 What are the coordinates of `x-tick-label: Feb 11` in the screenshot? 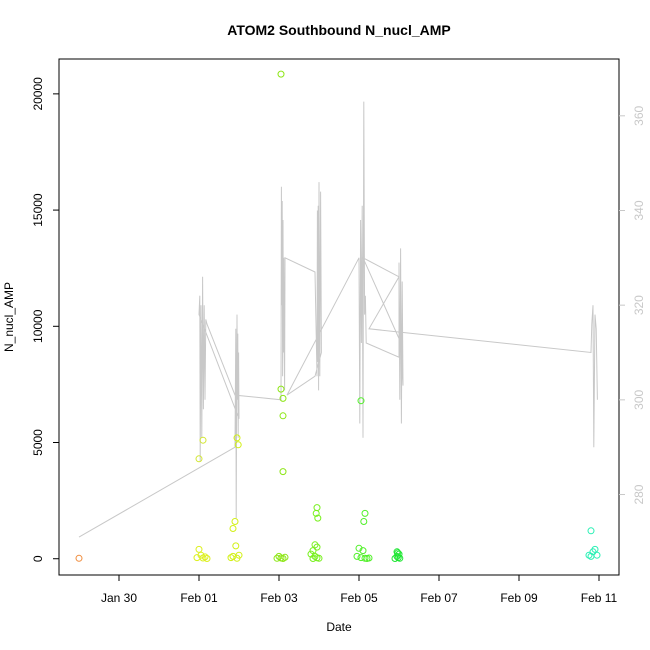 It's located at (599, 598).